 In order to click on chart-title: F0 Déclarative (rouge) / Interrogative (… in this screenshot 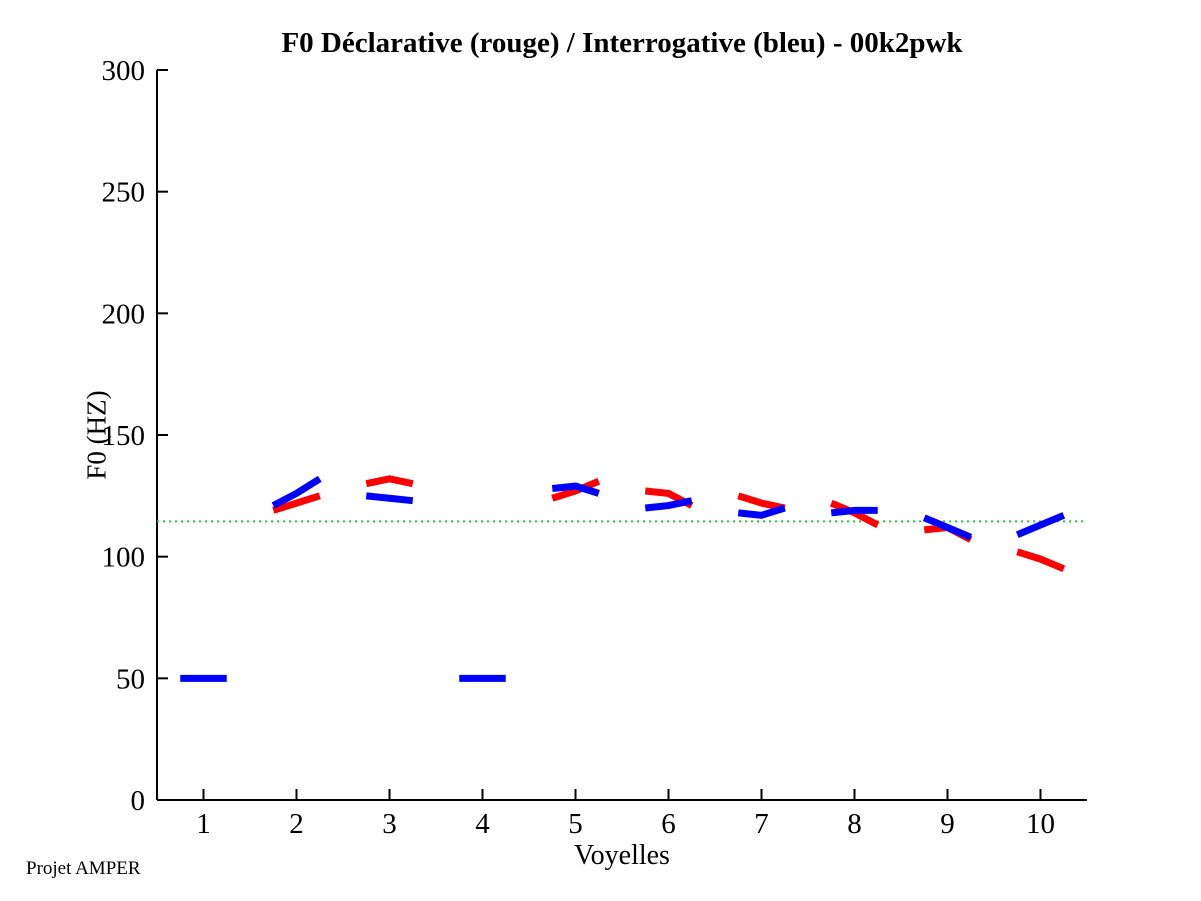, I will do `click(622, 43)`.